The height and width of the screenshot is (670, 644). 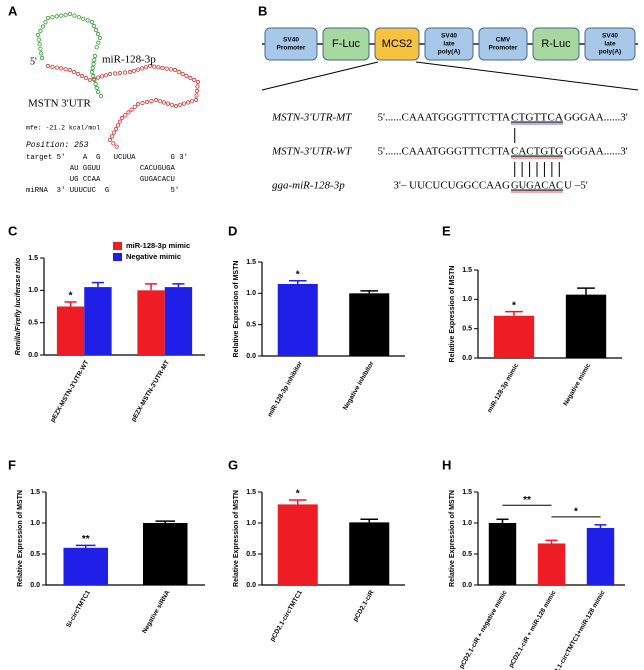 I want to click on panel-label: D, so click(x=232, y=230).